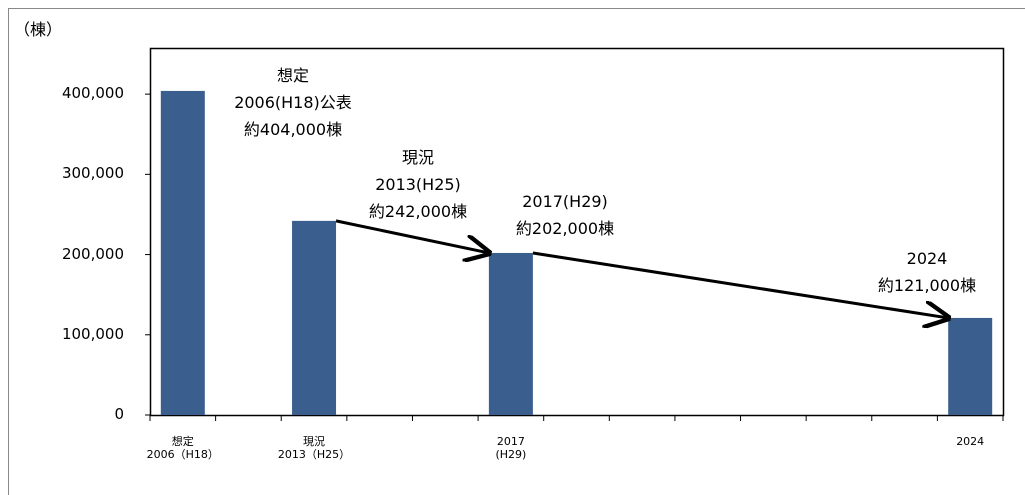 The height and width of the screenshot is (495, 1025). What do you see at coordinates (511, 448) in the screenshot?
I see `x-tick-label: 2017 (H29)` at bounding box center [511, 448].